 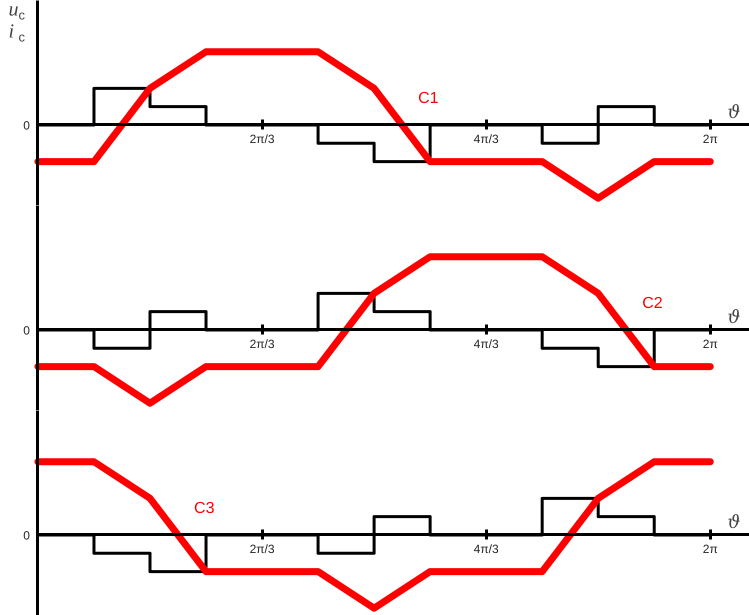 I want to click on series-label: C2, so click(x=652, y=303).